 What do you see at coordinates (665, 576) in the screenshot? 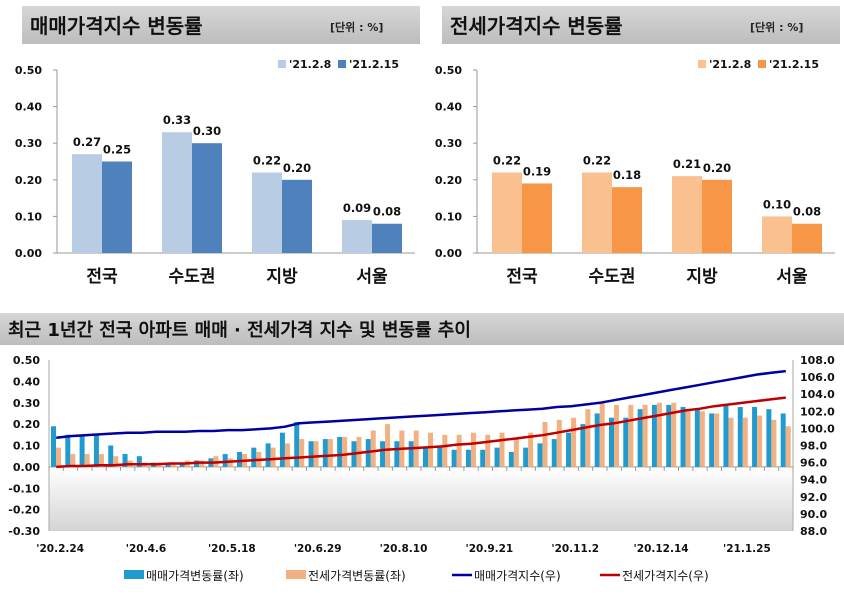
I see `legend-label: 전세가격지수(우)` at bounding box center [665, 576].